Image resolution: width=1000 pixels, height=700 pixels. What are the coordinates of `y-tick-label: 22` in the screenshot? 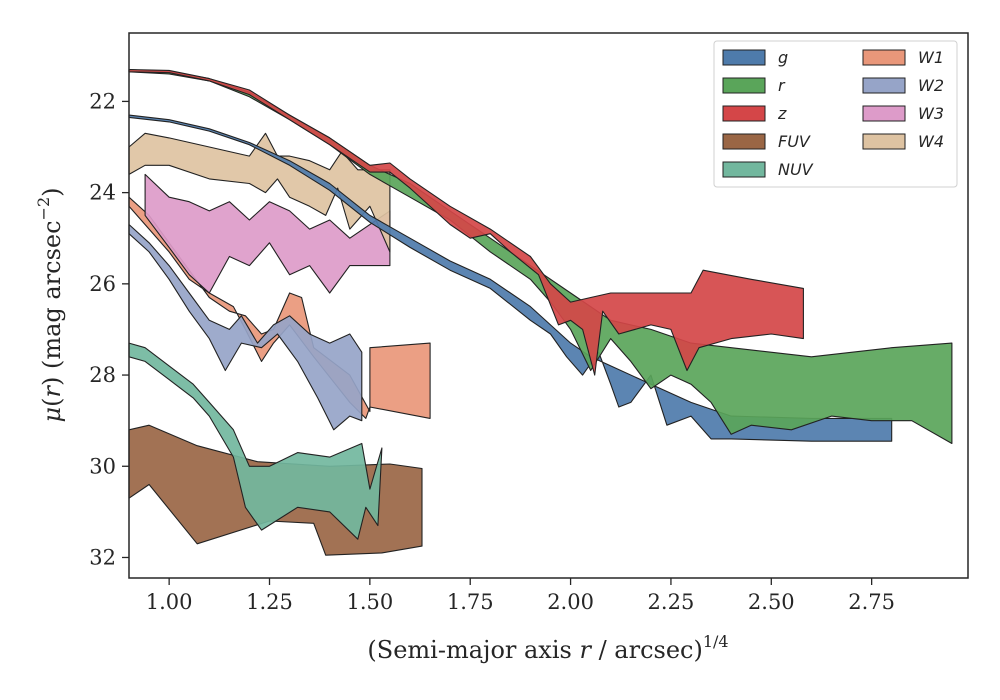 It's located at (102, 101).